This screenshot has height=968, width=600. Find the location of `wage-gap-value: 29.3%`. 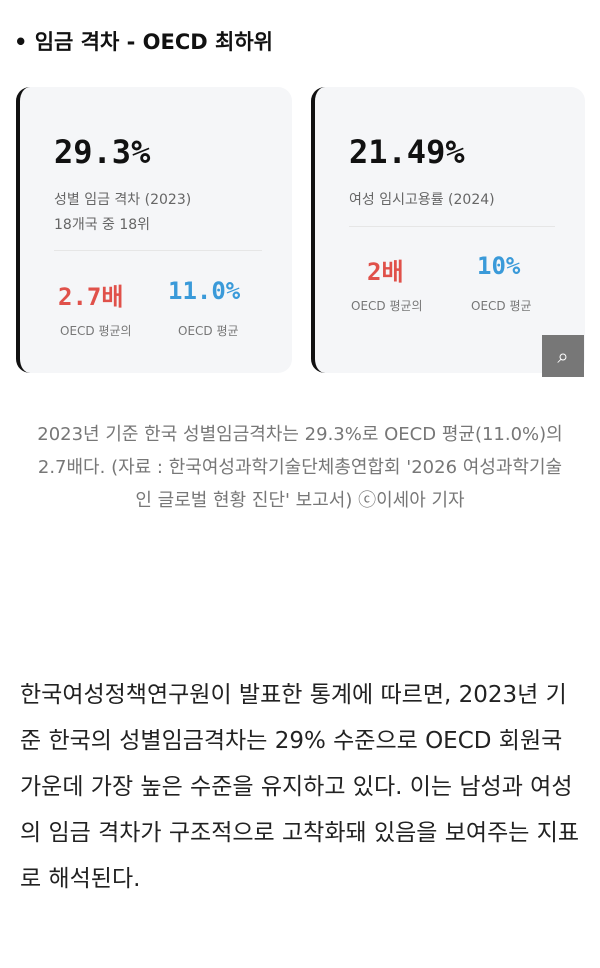

wage-gap-value: 29.3% is located at coordinates (102, 152).